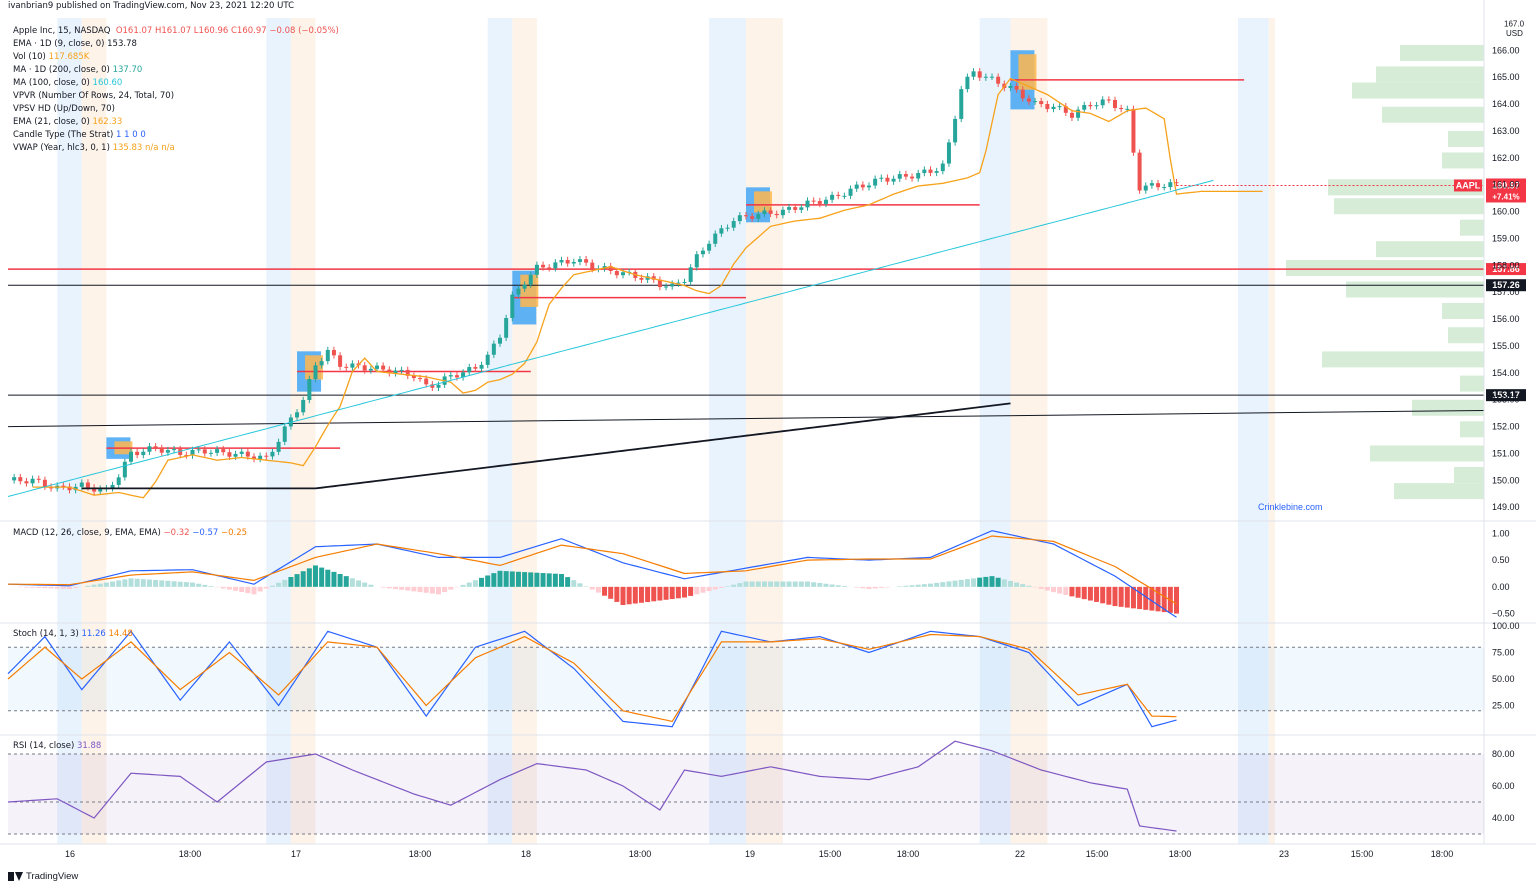 This screenshot has height=891, width=1536. What do you see at coordinates (176, 44) in the screenshot?
I see `legend-indicator-row: EMA · 1D (9, close, 0) 153.78` at bounding box center [176, 44].